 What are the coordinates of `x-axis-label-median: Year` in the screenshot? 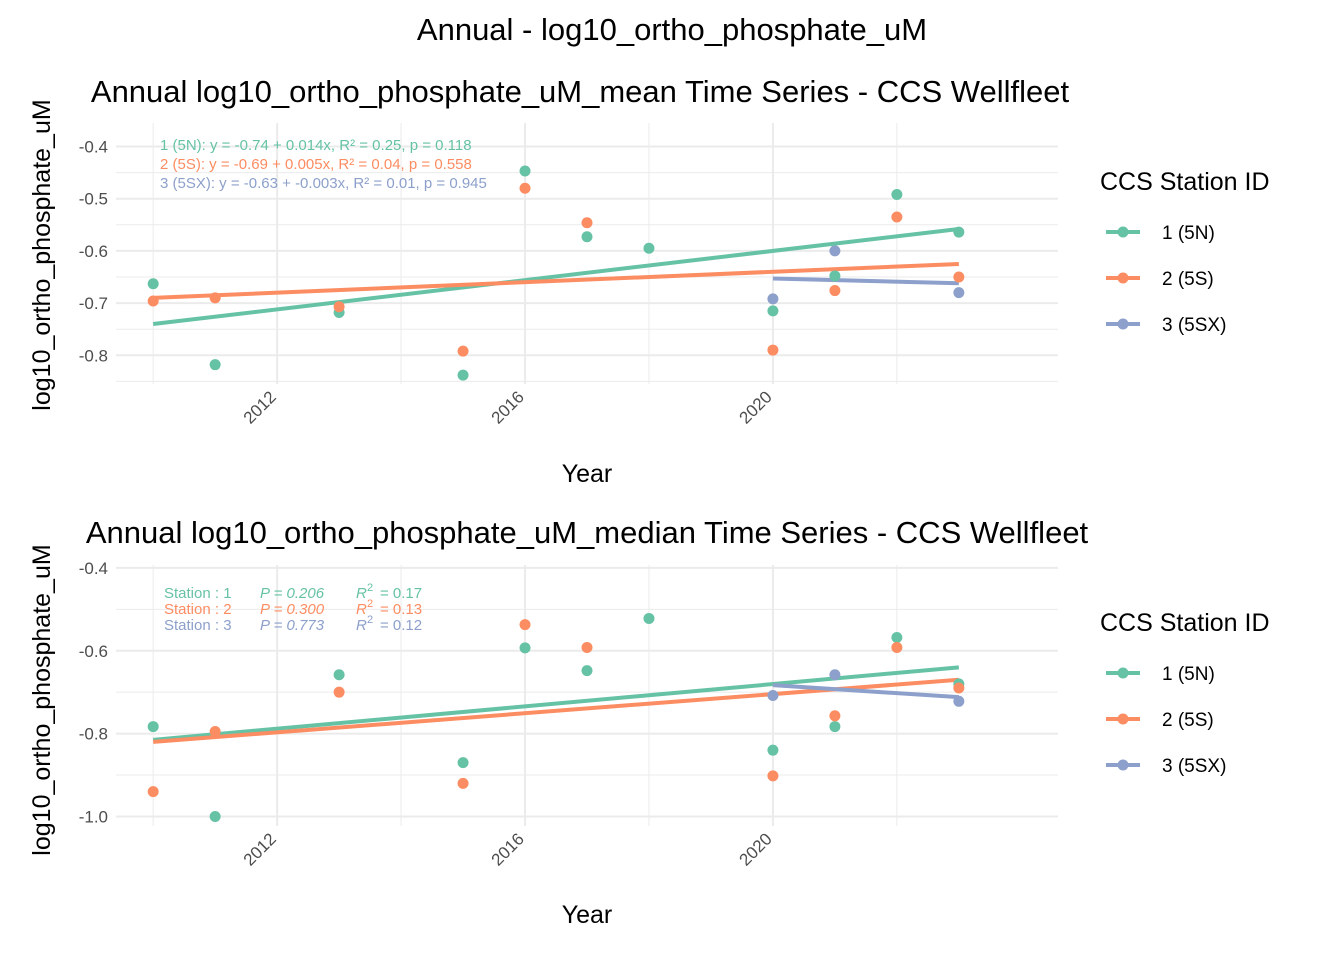 It's located at (587, 915).